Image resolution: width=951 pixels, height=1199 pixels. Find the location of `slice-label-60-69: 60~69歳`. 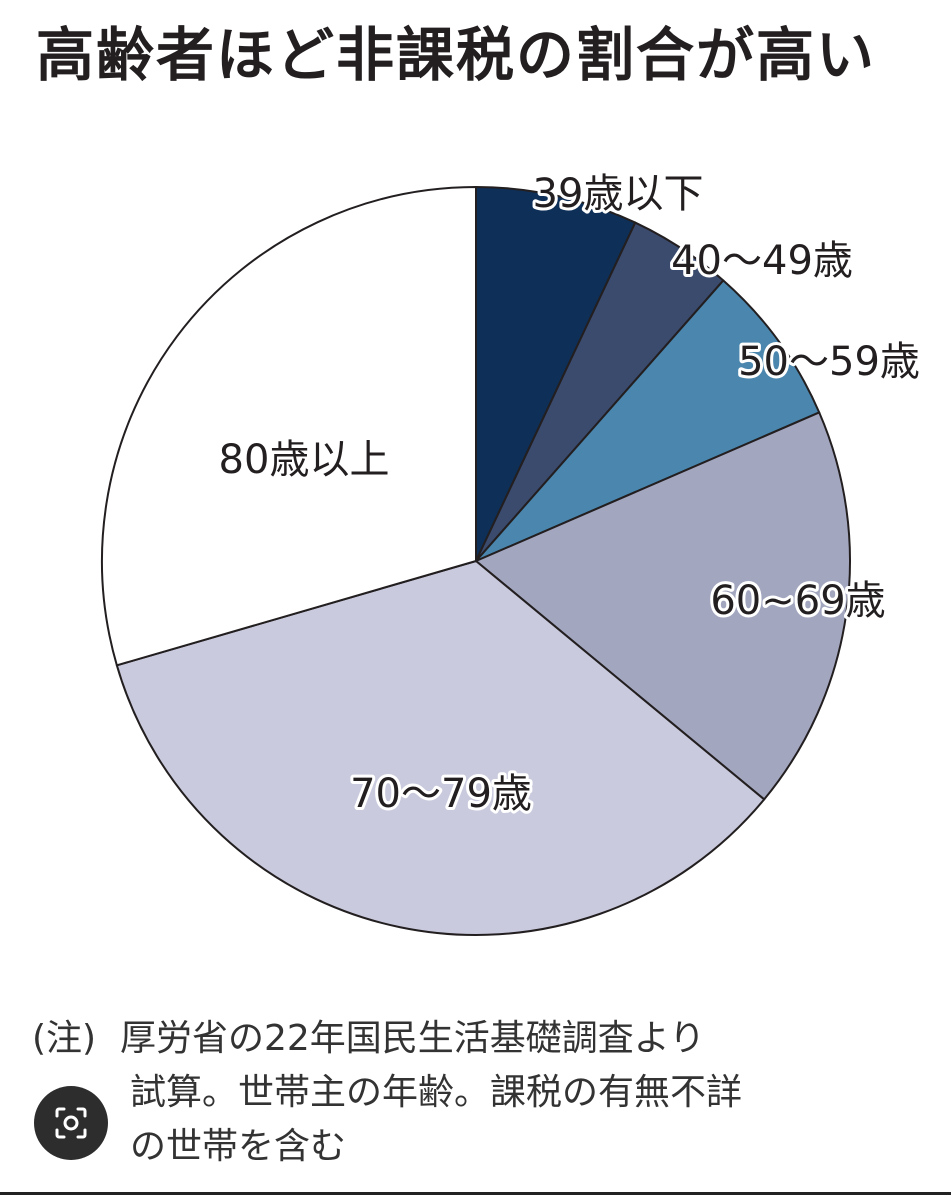

slice-label-60-69: 60~69歳 is located at coordinates (797, 601).